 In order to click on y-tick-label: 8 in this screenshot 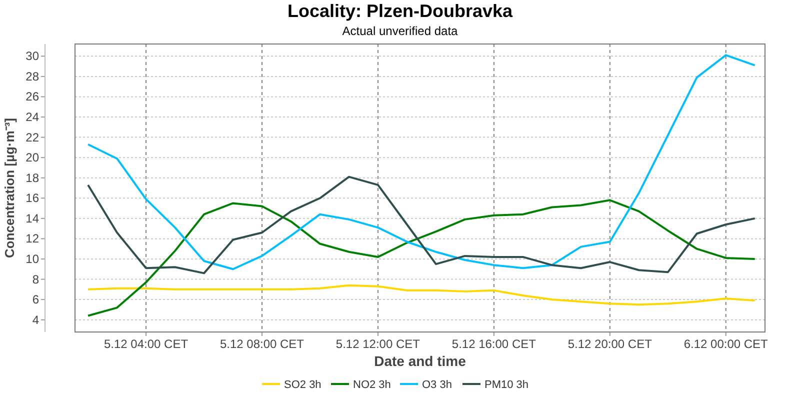, I will do `click(36, 279)`.